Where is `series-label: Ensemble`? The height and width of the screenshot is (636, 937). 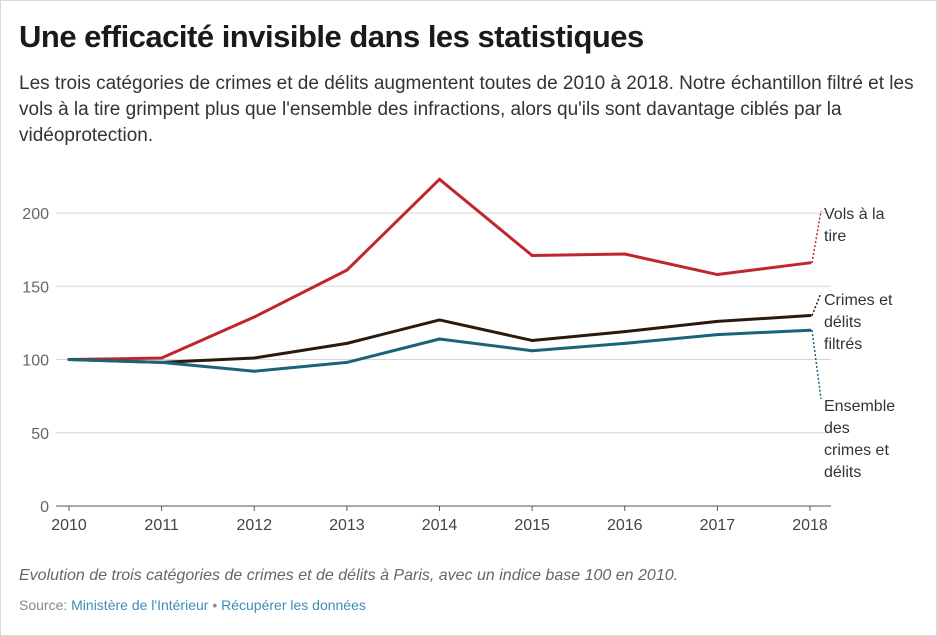
series-label: Ensemble is located at coordinates (859, 406).